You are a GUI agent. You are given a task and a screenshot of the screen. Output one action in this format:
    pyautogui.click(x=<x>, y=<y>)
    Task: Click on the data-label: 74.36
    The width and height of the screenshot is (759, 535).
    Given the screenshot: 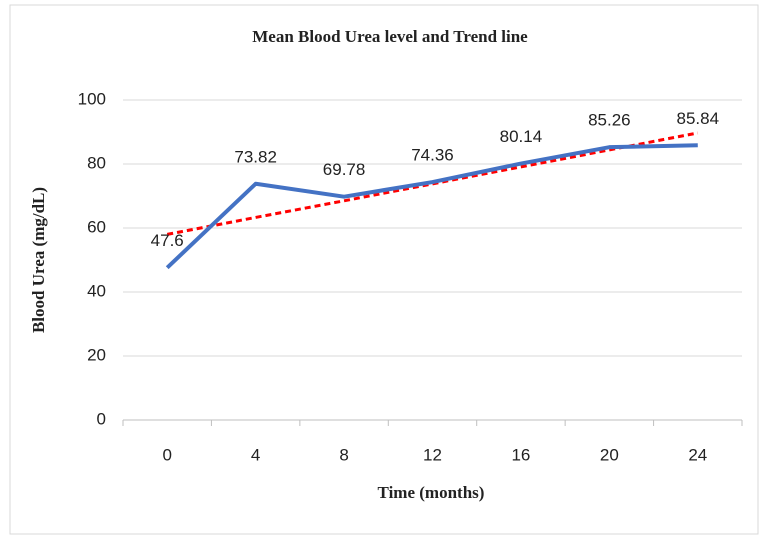 What is the action you would take?
    pyautogui.click(x=432, y=155)
    